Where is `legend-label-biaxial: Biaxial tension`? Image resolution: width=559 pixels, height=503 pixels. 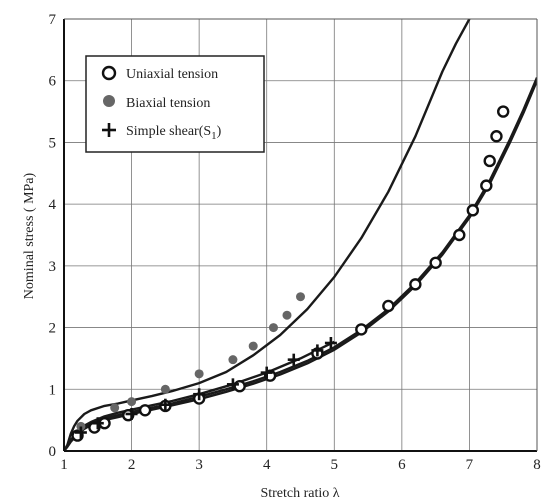 legend-label-biaxial: Biaxial tension is located at coordinates (168, 103).